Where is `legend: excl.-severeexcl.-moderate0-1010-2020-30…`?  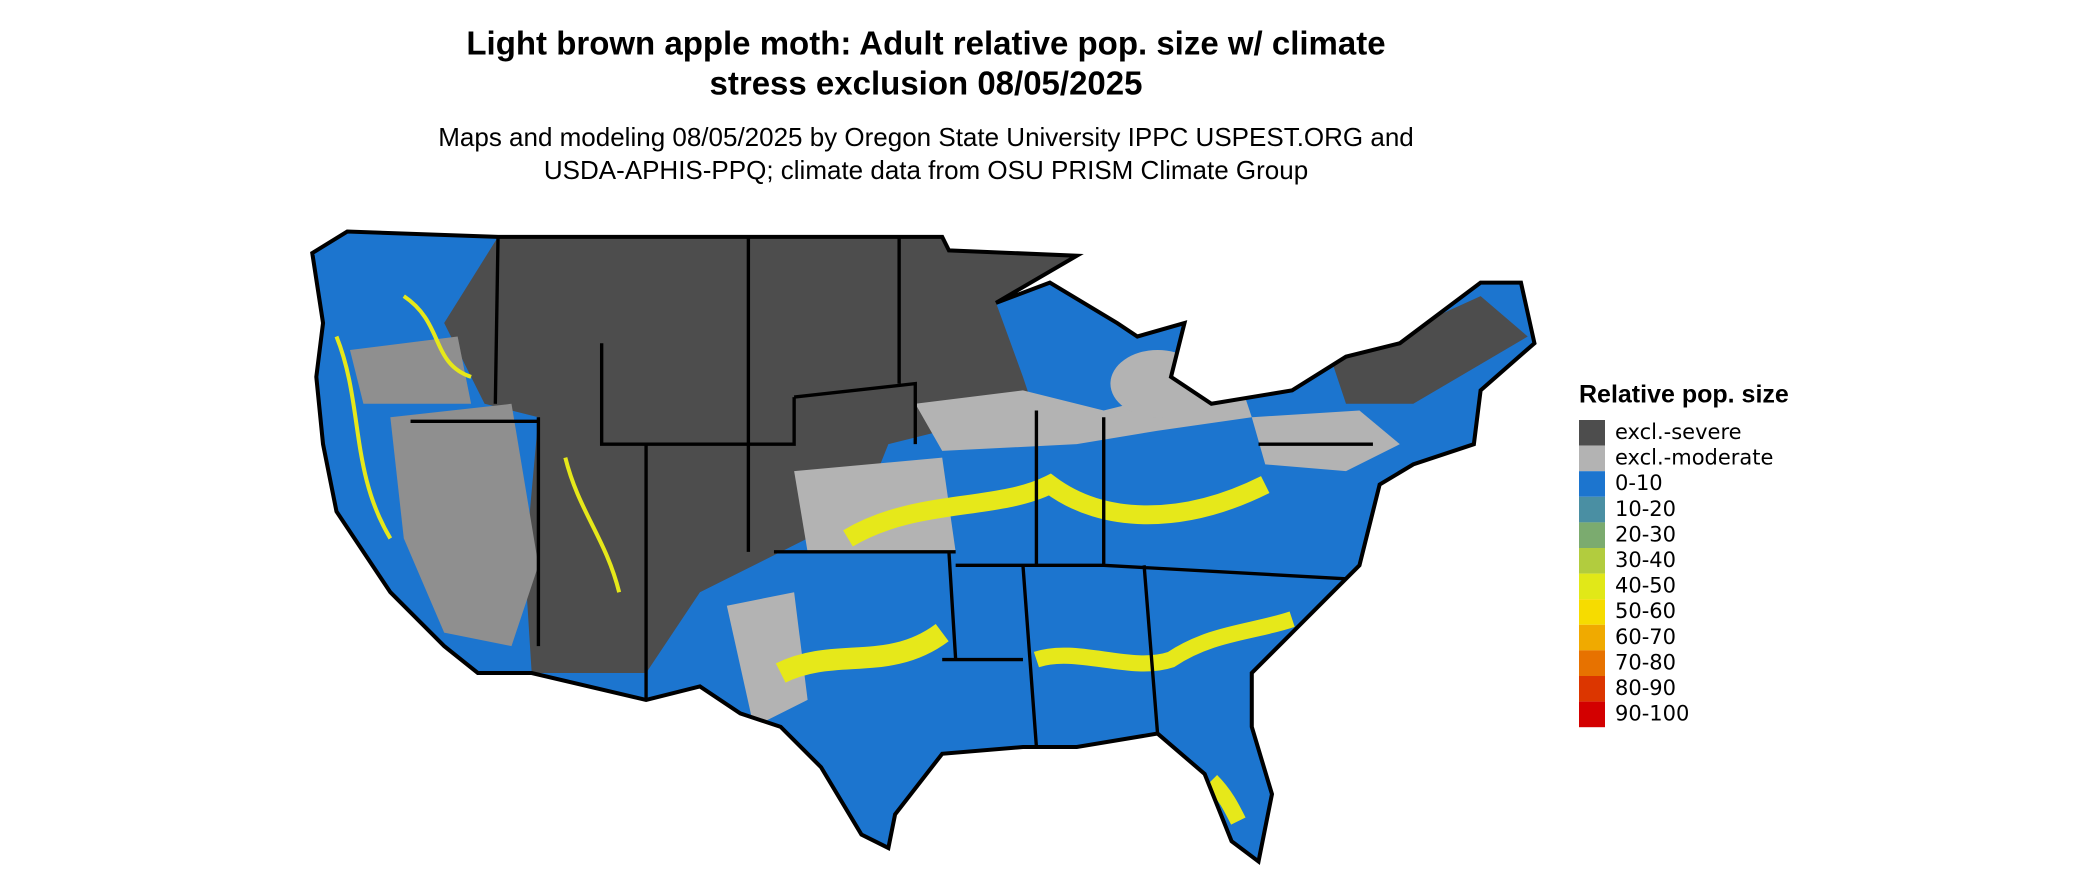 legend: excl.-severeexcl.-moderate0-1010-2020-30… is located at coordinates (1676, 574).